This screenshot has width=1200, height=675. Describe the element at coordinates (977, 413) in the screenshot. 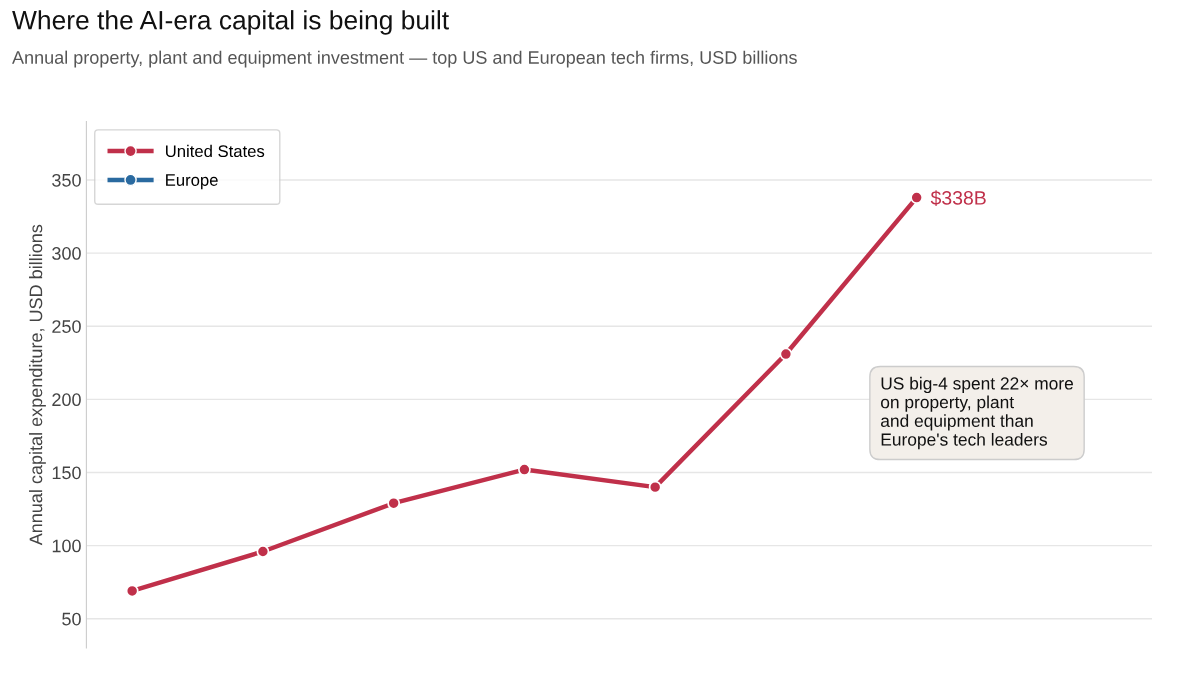

I see `annotation: US big-4 spent 22× more on property, plant and equipment than Europe's tech leaders` at that location.